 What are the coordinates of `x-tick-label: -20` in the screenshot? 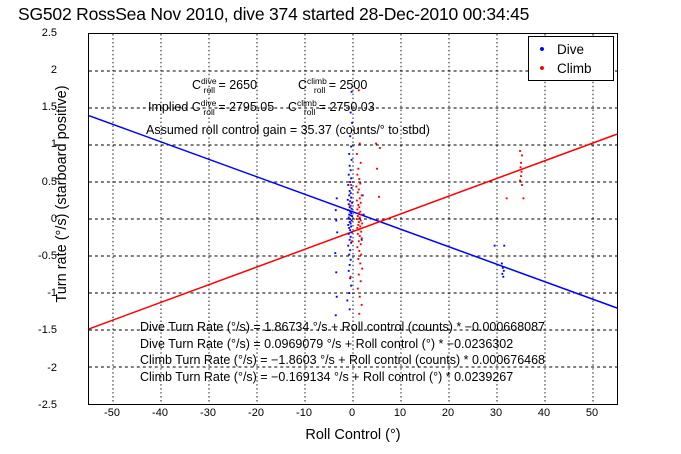 It's located at (256, 413).